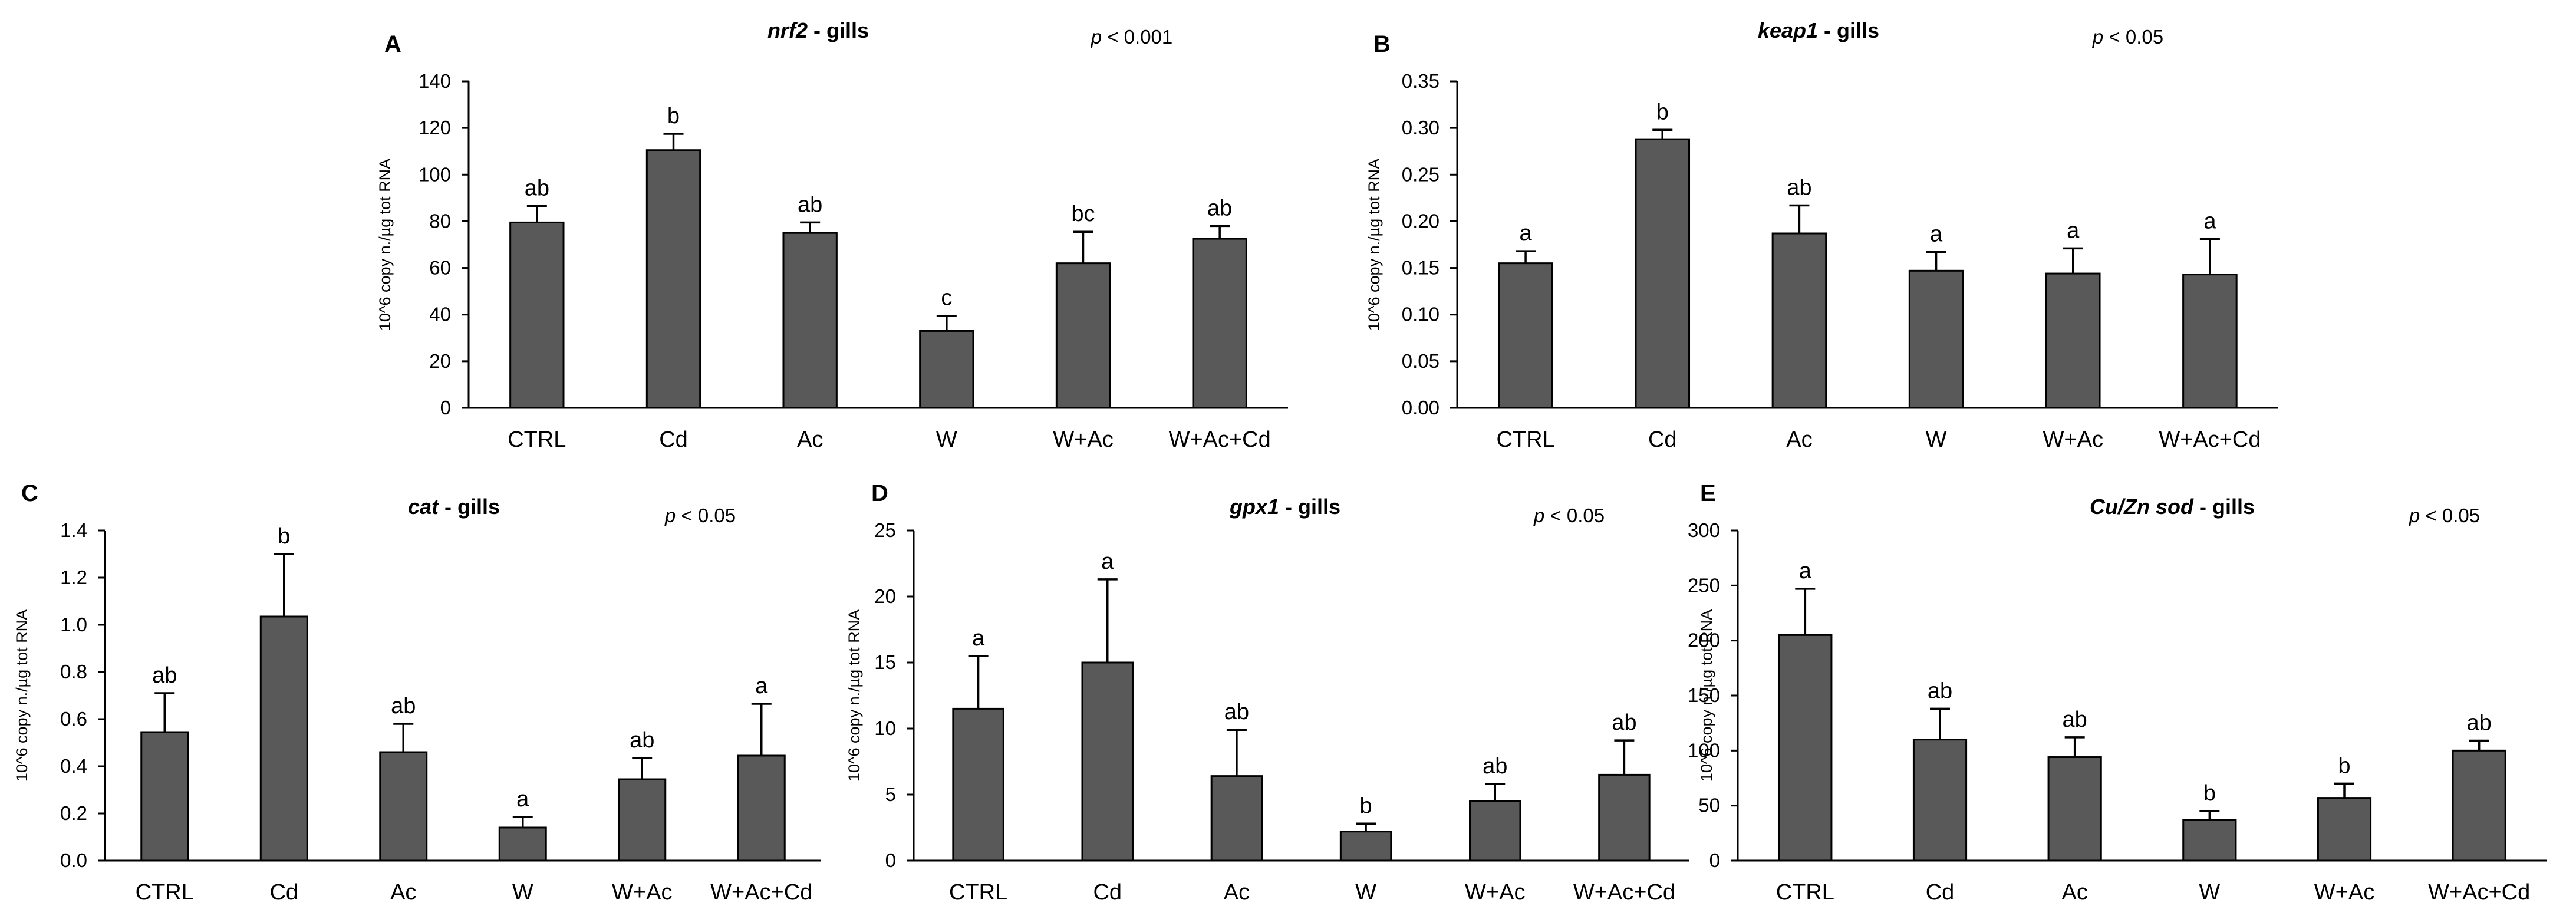  Describe the element at coordinates (885, 728) in the screenshot. I see `y-tick-label: 10` at that location.